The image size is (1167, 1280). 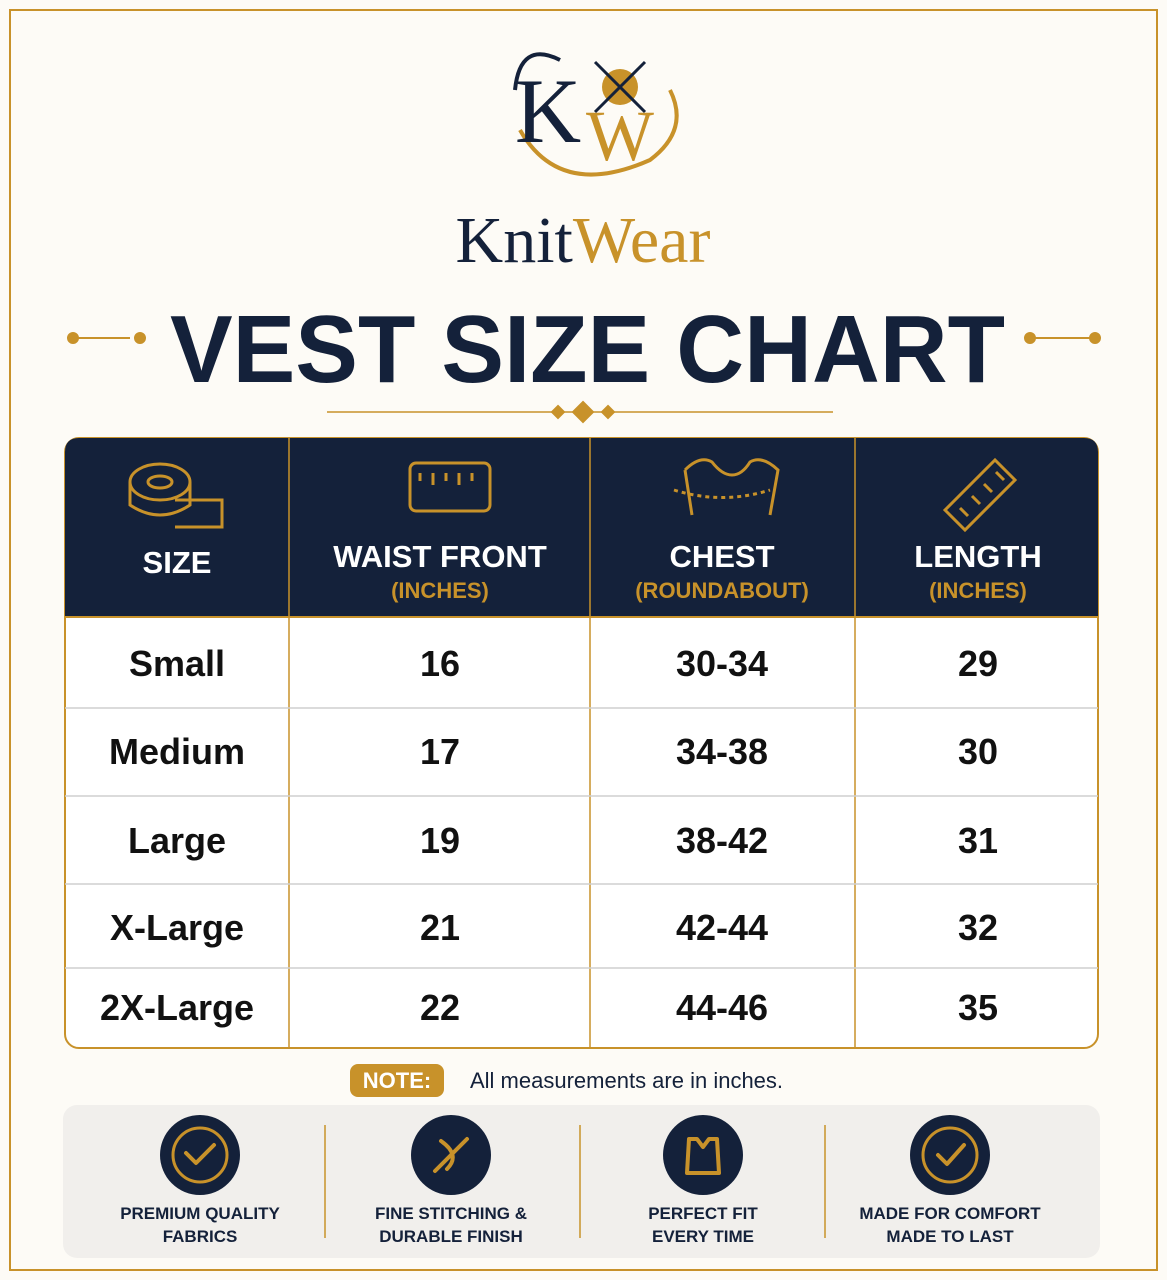 I want to click on size-name: X-Large, so click(x=177, y=927).